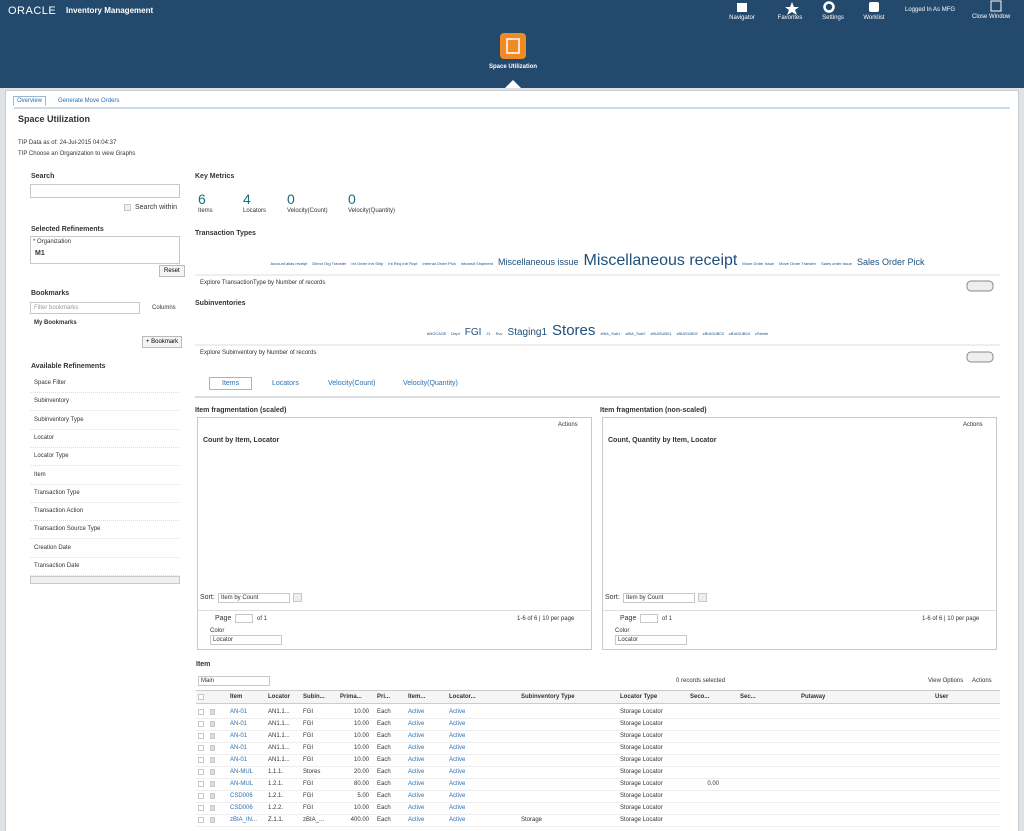 This screenshot has height=831, width=1024. Describe the element at coordinates (798, 263) in the screenshot. I see `tag: Move Order Transfer` at that location.